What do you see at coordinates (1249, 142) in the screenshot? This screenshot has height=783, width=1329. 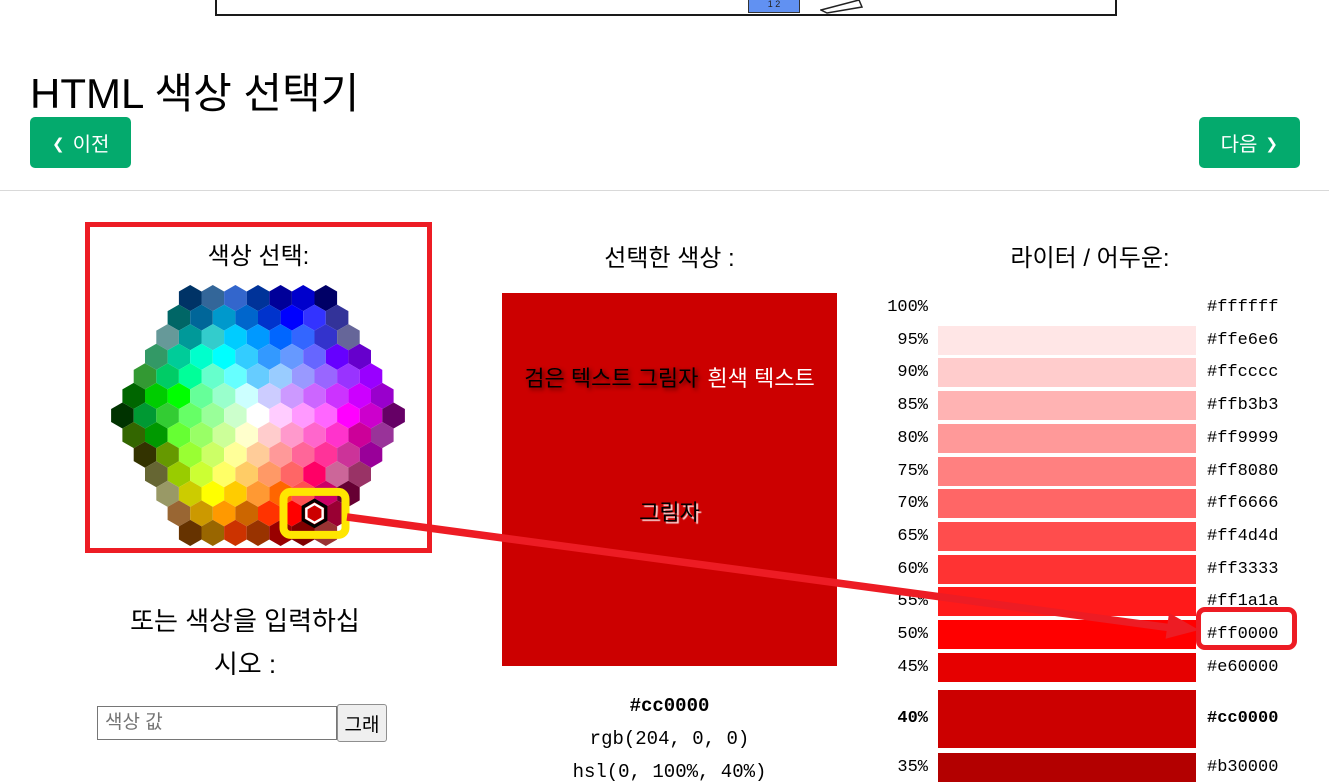 I see `next-button: 다음 ❯` at bounding box center [1249, 142].